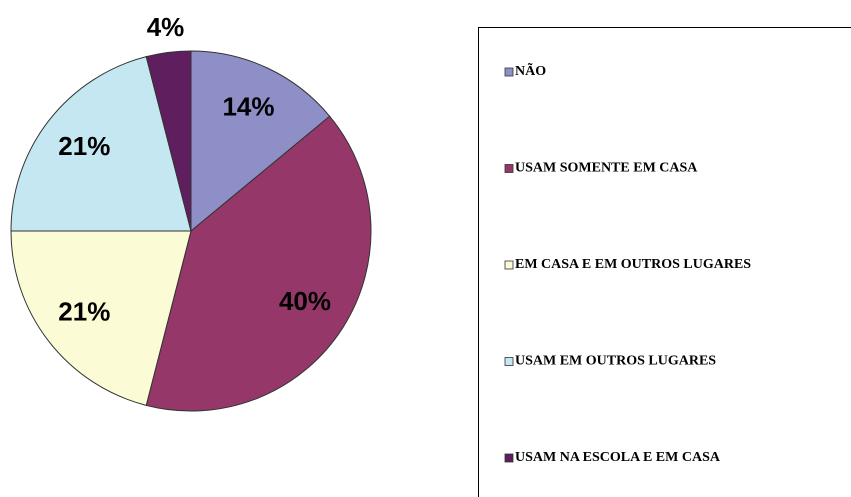 Image resolution: width=851 pixels, height=497 pixels. Describe the element at coordinates (615, 361) in the screenshot. I see `legend-label: USAM EM OUTROS LUGARES` at that location.